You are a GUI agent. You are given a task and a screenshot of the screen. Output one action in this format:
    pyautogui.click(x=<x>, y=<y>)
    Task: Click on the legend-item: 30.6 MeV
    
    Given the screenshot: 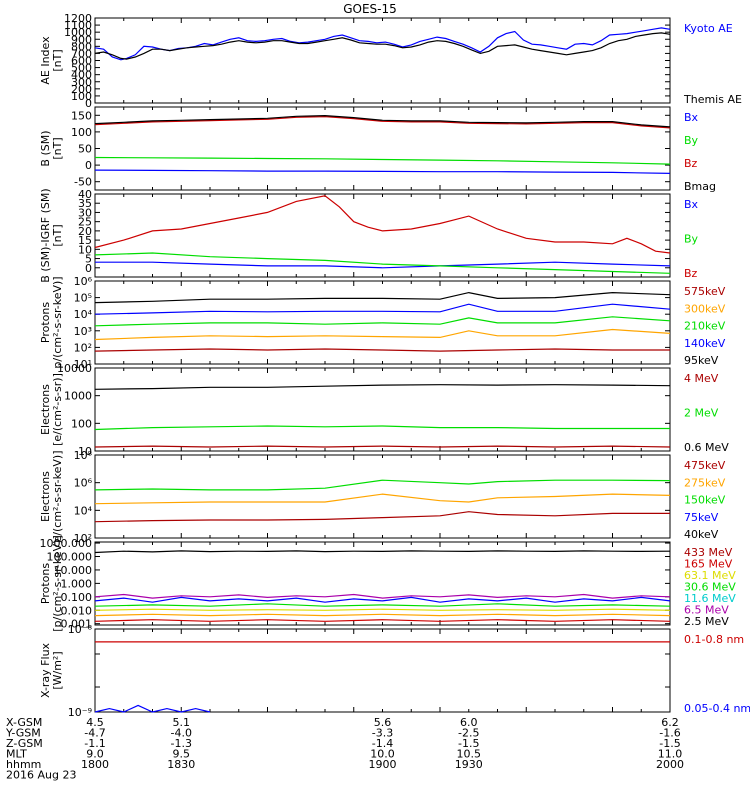 What is the action you would take?
    pyautogui.click(x=710, y=587)
    